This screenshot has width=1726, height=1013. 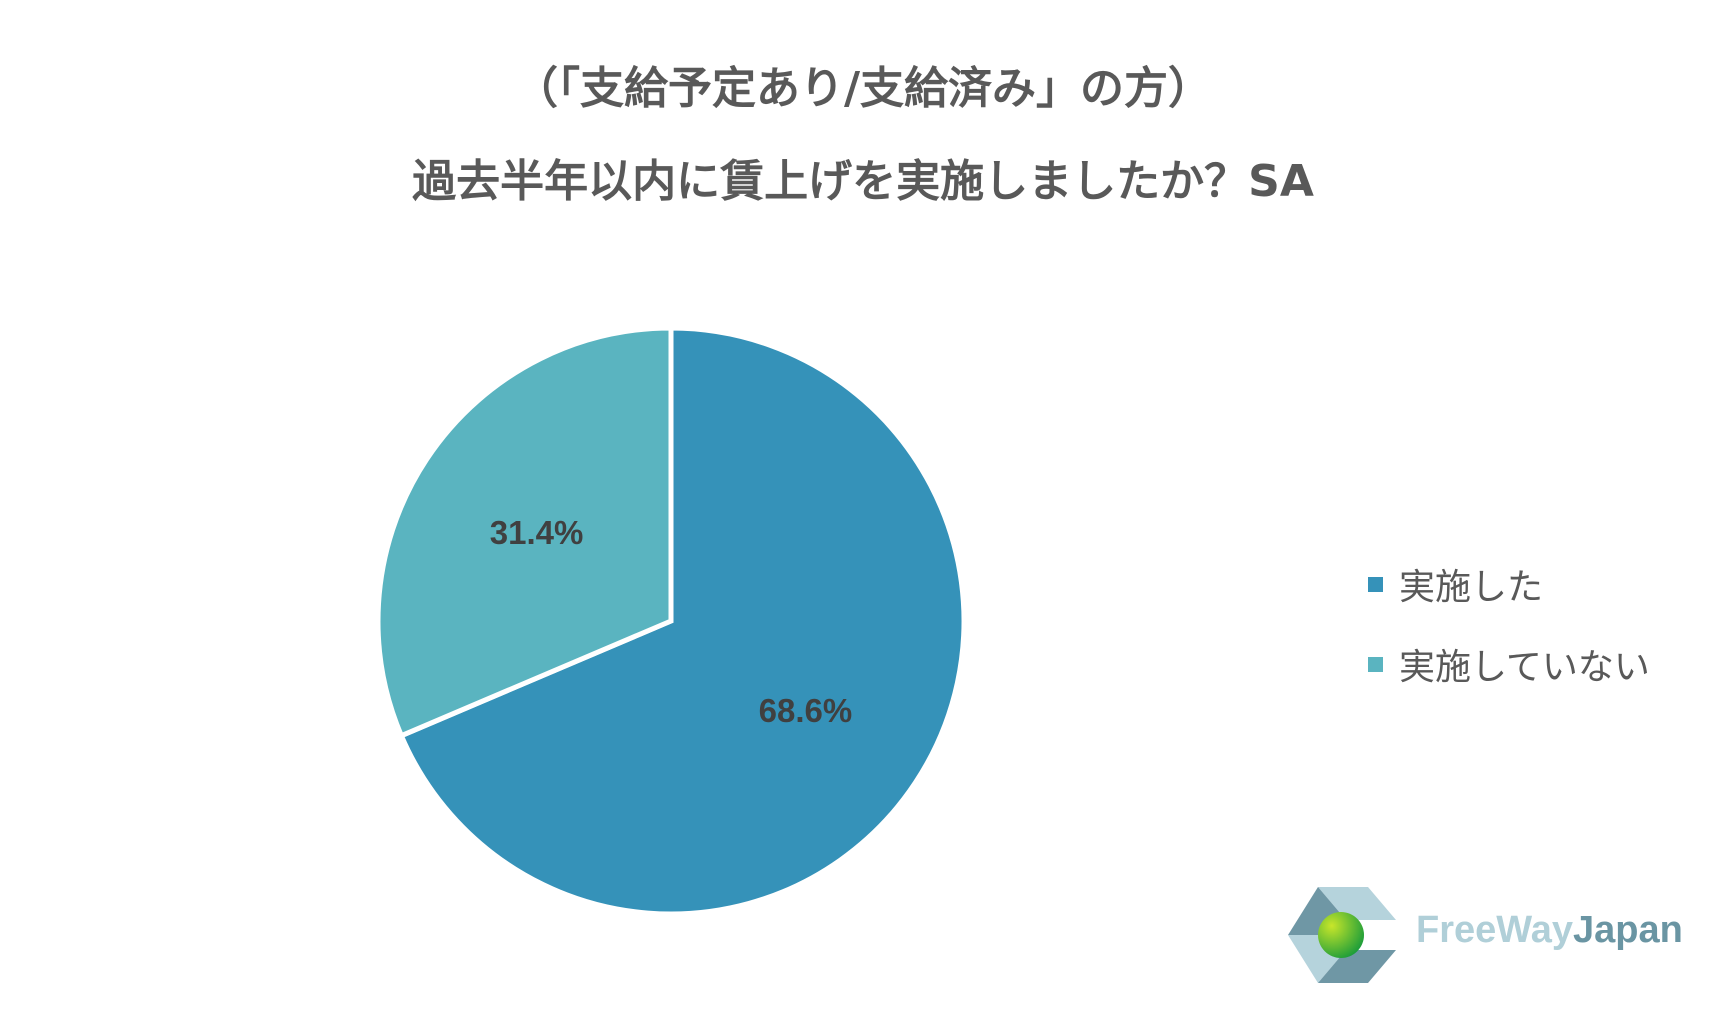 What do you see at coordinates (1471, 587) in the screenshot?
I see `legend-label: 実施した` at bounding box center [1471, 587].